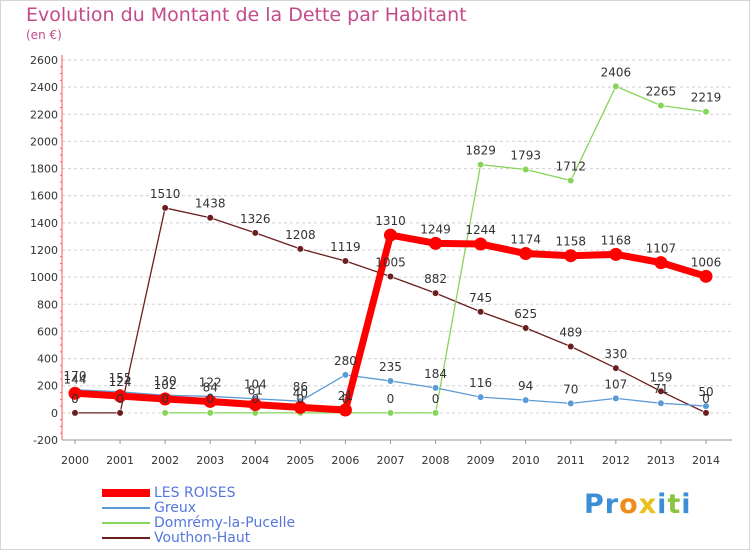 The image size is (750, 550). What do you see at coordinates (570, 242) in the screenshot?
I see `series-les-roises-data-label: 1158` at bounding box center [570, 242].